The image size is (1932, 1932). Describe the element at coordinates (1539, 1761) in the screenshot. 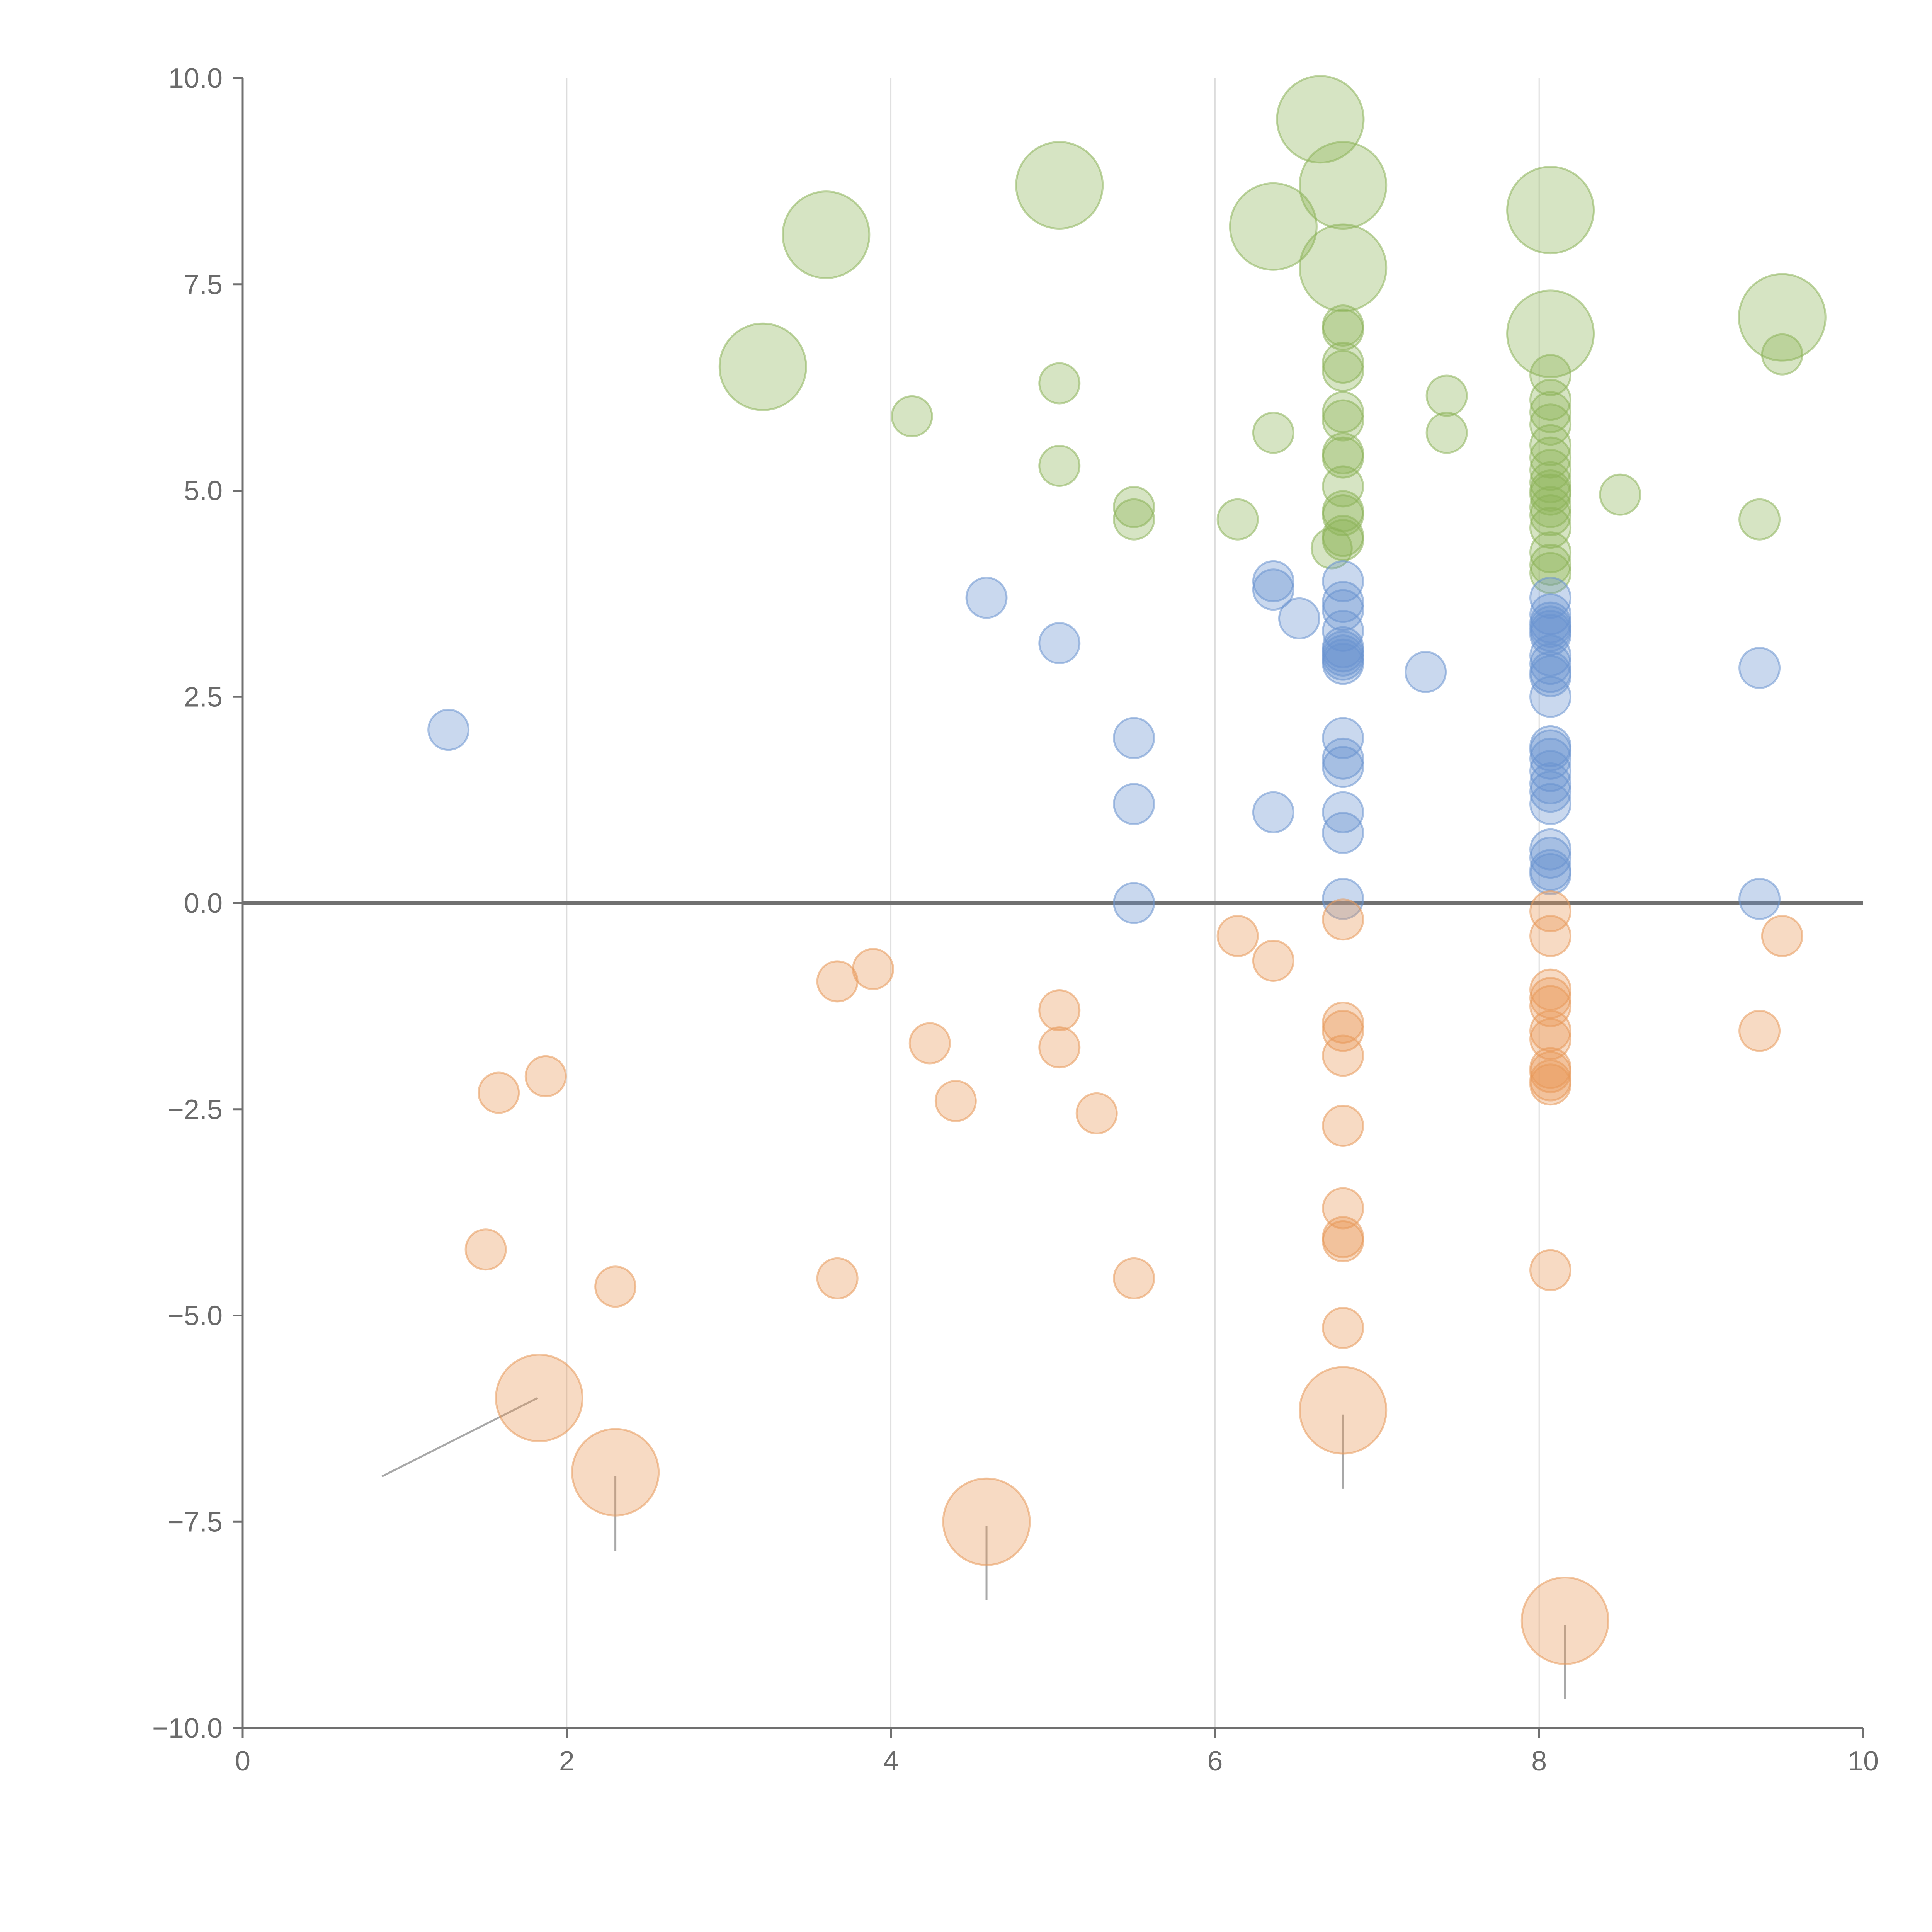

I see `x-tick-label: 8` at that location.